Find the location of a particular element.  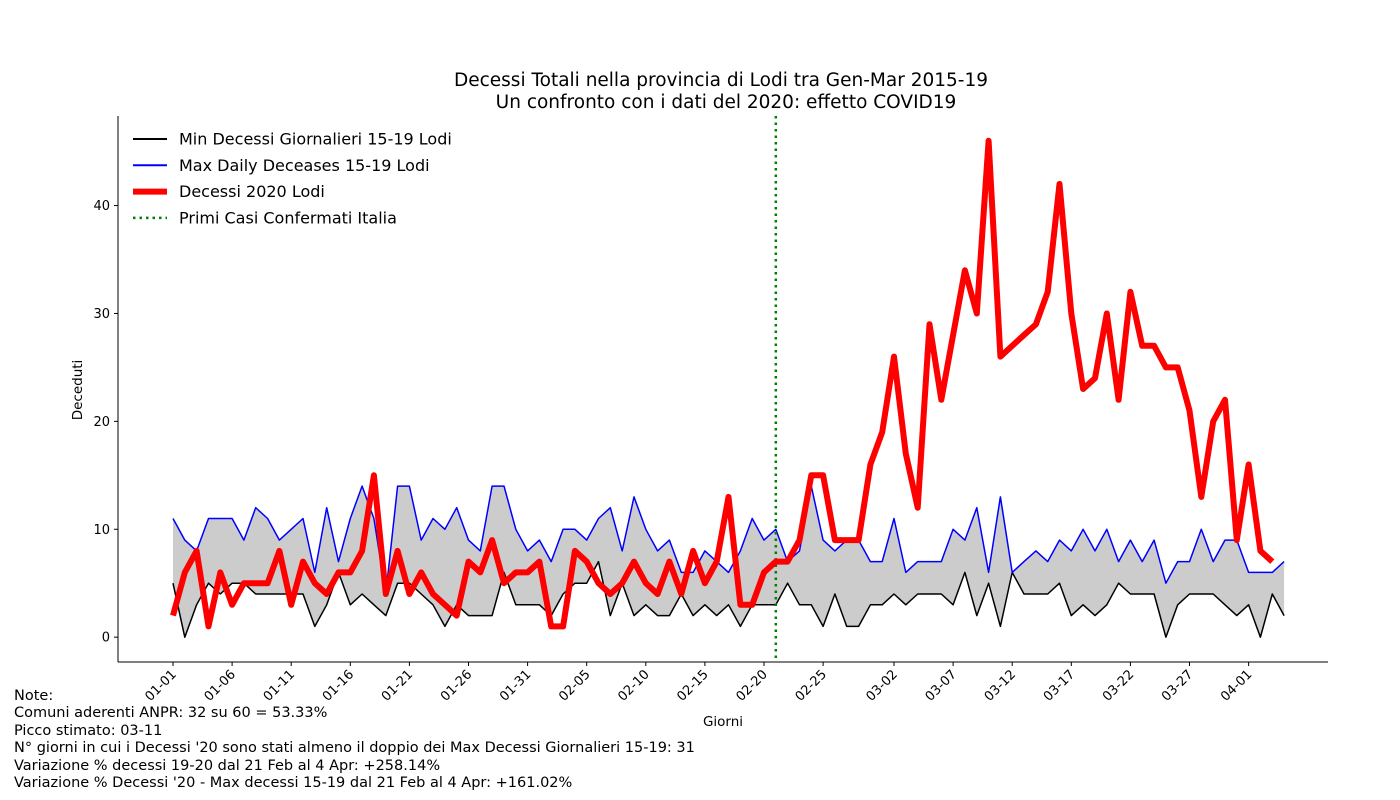

x-tick-label: 03-12 is located at coordinates (1000, 685).